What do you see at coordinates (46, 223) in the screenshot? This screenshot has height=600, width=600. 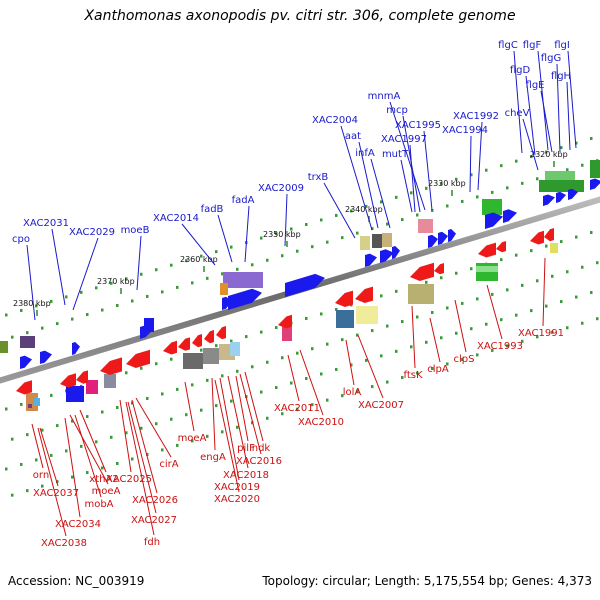 I see `gene-label-XAC2031: XAC2031` at bounding box center [46, 223].